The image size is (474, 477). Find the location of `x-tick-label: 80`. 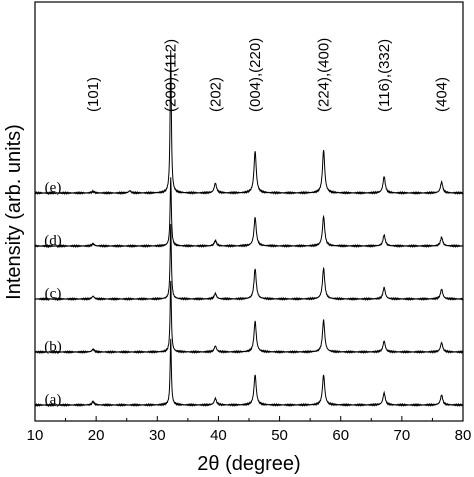

x-tick-label: 80 is located at coordinates (463, 435).